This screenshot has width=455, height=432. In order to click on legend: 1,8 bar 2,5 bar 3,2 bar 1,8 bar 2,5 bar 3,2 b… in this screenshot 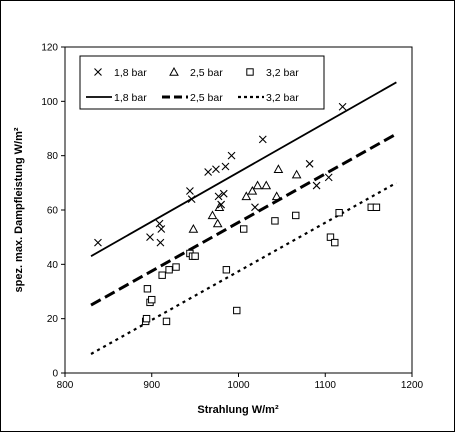, I will do `click(202, 82)`.